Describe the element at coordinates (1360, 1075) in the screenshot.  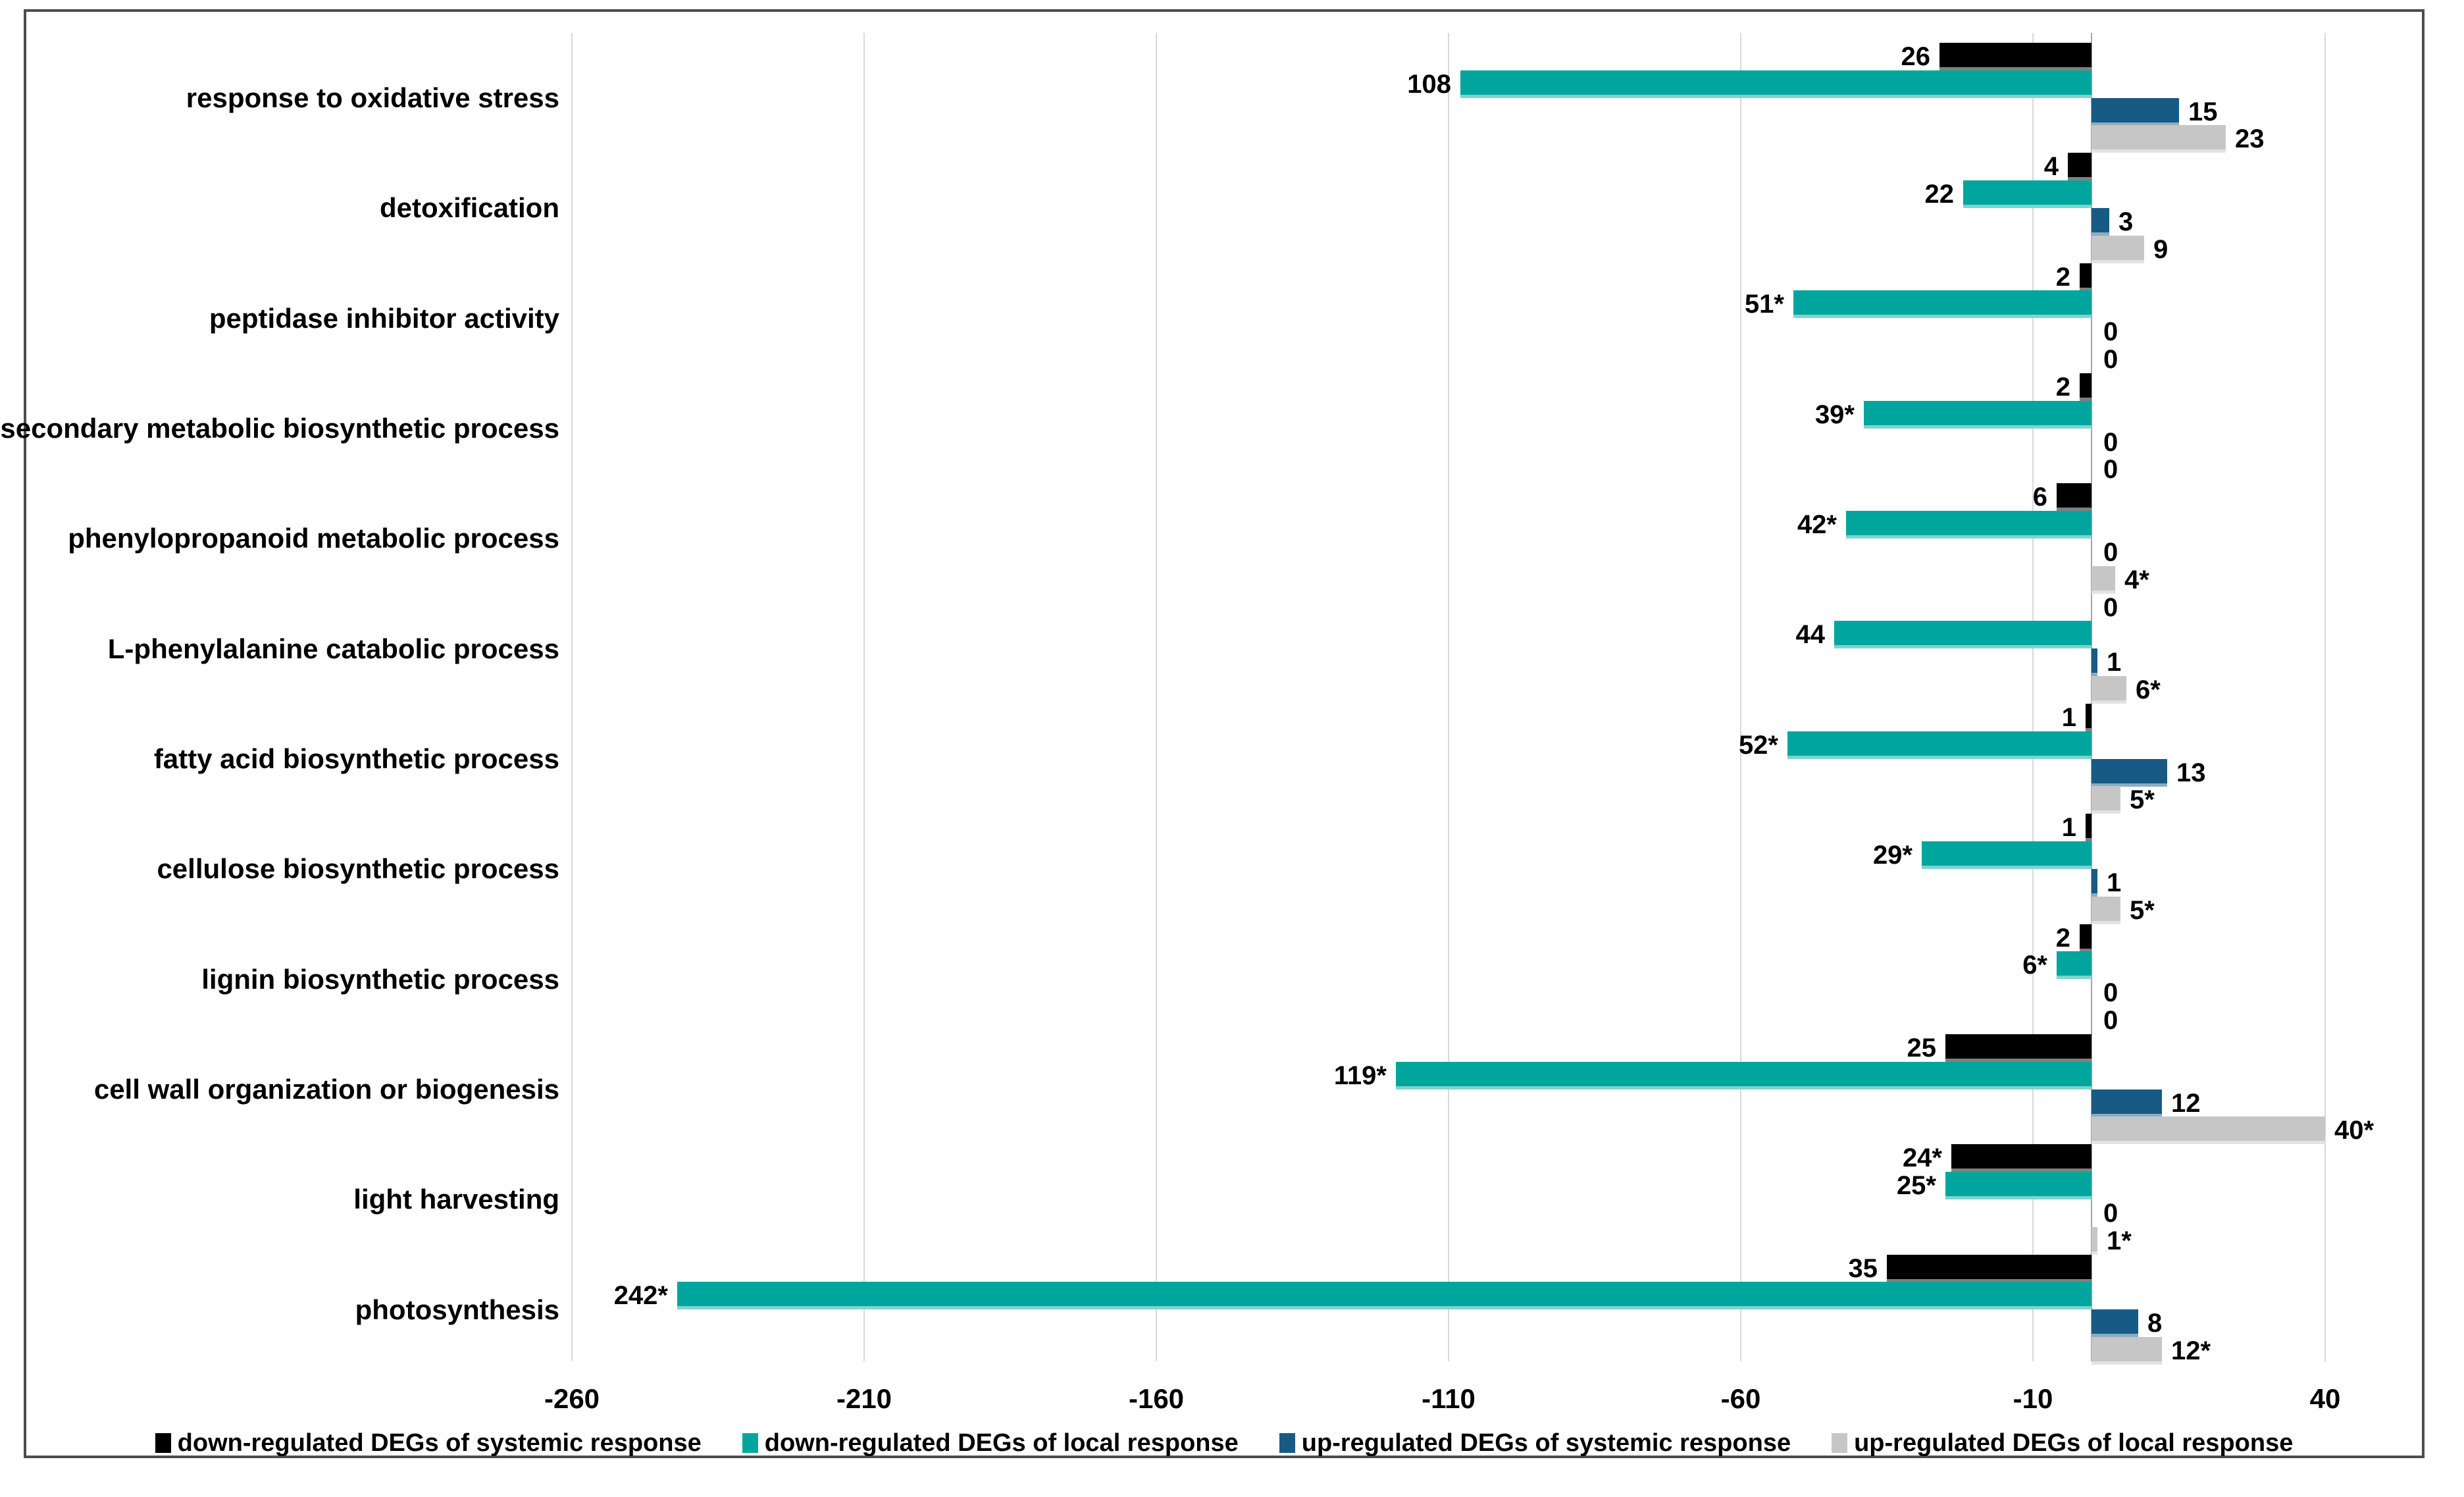
I see `value-label: 119*` at that location.